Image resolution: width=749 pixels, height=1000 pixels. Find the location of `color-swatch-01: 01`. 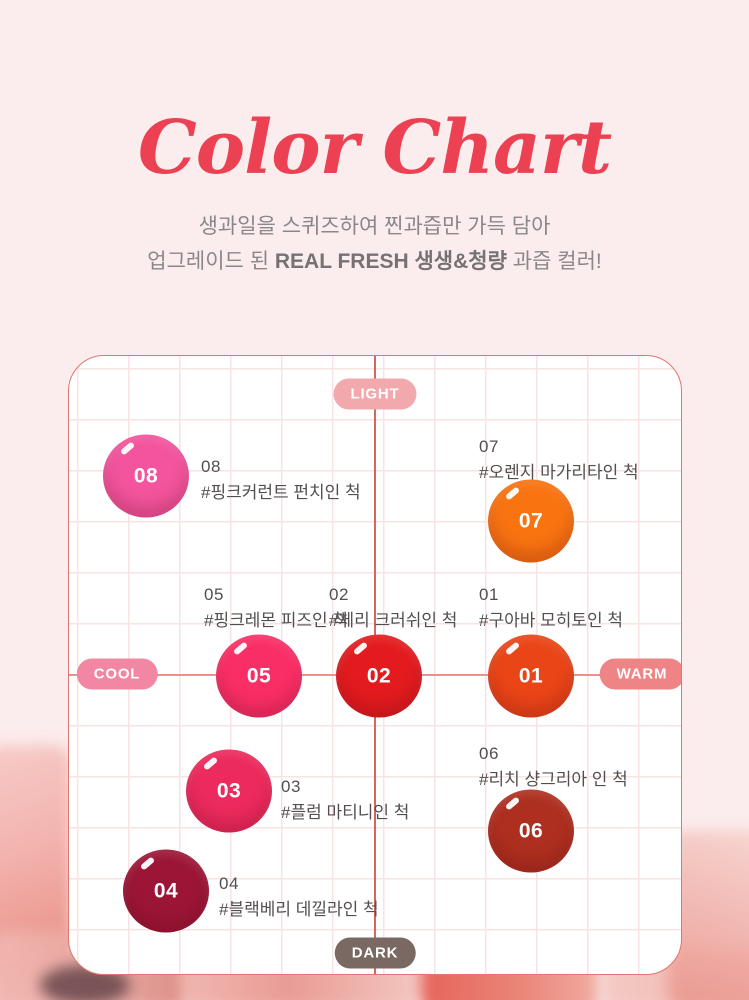

color-swatch-01: 01 is located at coordinates (531, 676).